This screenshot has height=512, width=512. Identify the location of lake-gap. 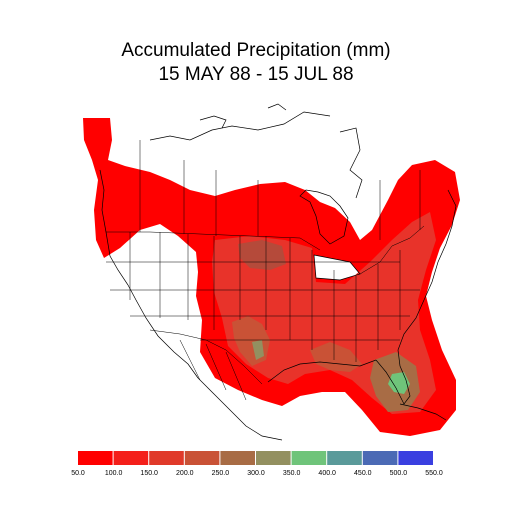
(337, 267).